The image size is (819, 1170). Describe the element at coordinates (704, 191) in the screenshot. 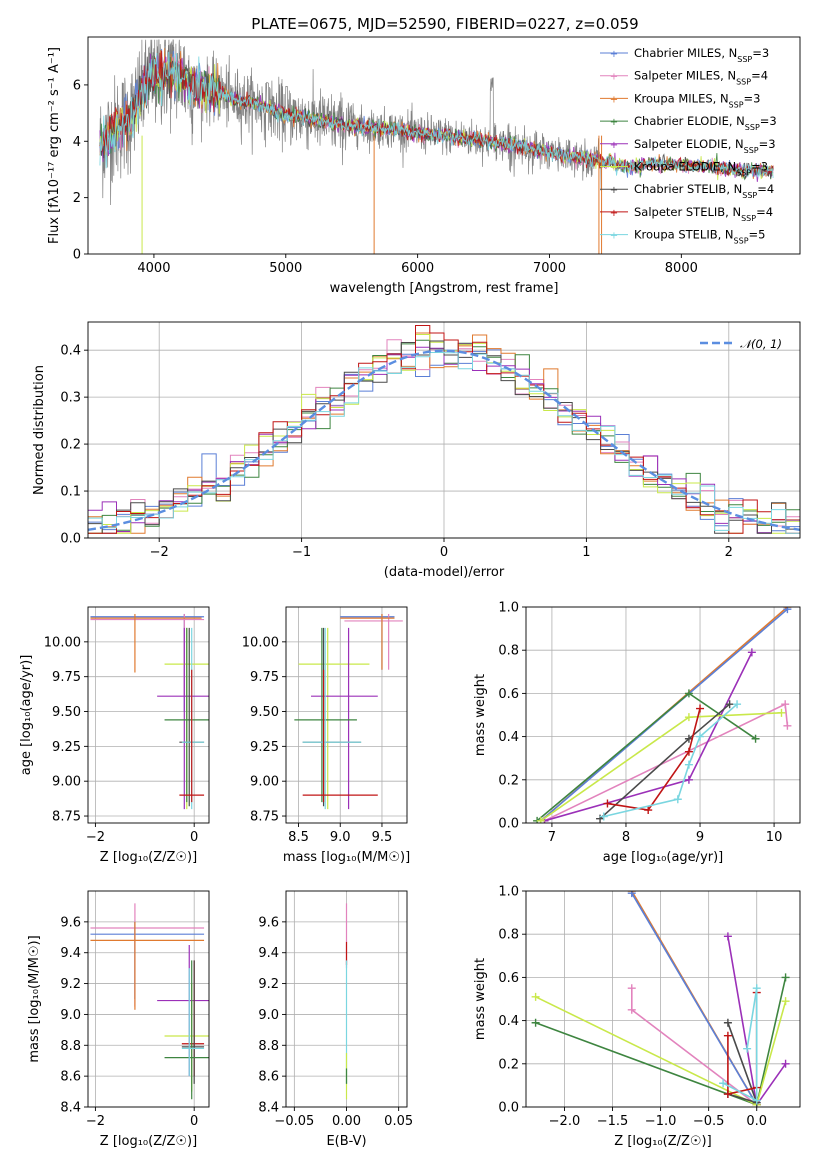

I see `legend-label-6: Chabrier STELIB, NSSP=4` at that location.